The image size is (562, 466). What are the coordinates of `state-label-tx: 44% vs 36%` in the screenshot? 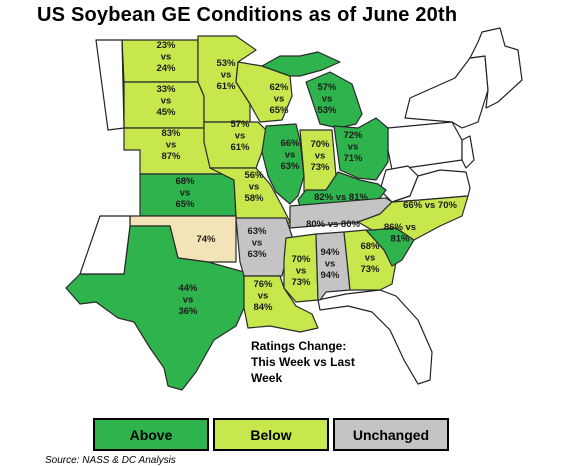 It's located at (188, 300).